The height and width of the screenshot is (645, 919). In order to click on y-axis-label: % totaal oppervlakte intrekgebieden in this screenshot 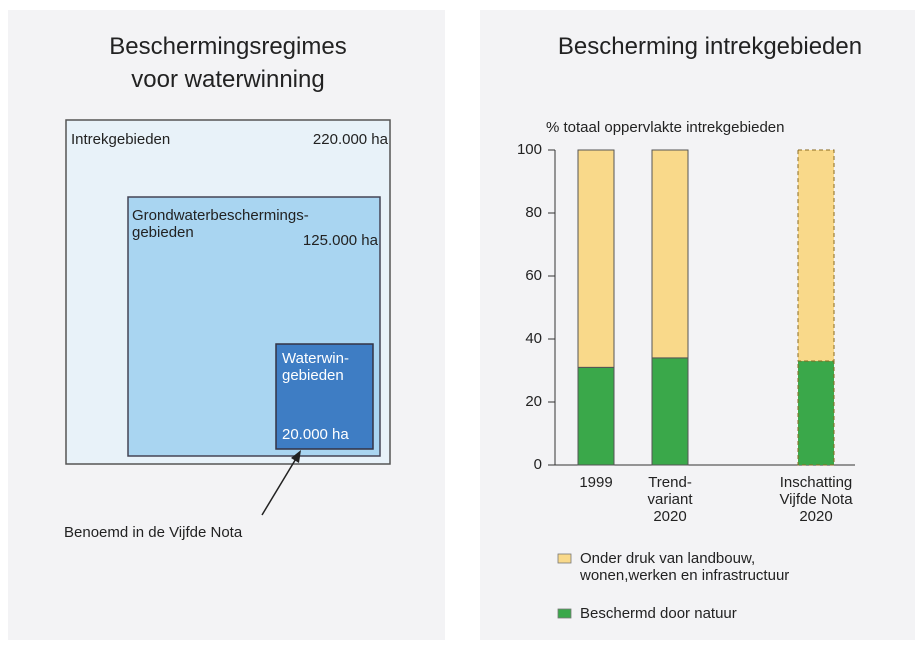, I will do `click(665, 127)`.